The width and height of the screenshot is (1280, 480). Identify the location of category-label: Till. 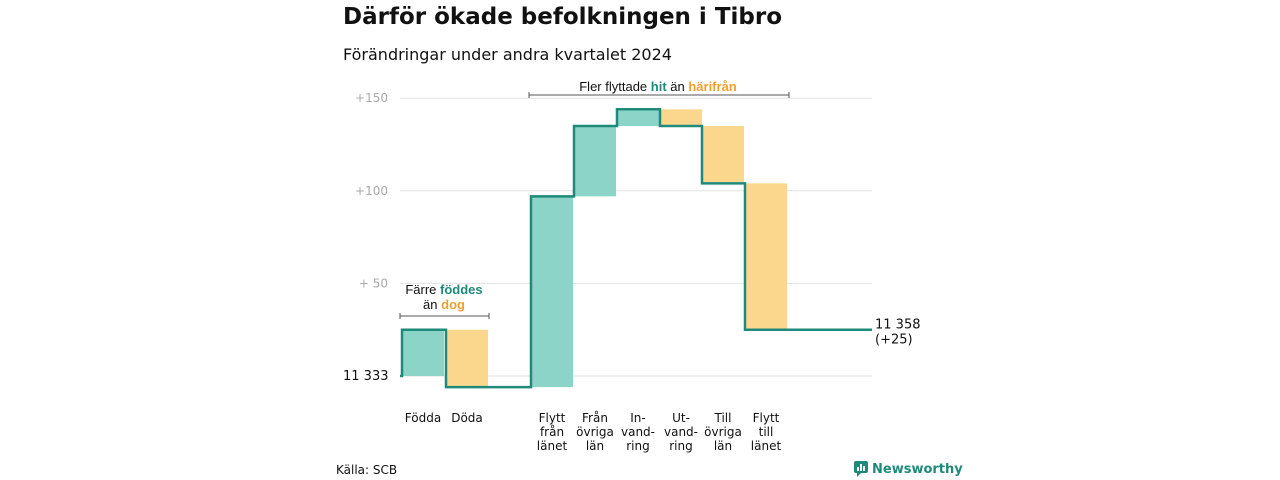
(723, 418).